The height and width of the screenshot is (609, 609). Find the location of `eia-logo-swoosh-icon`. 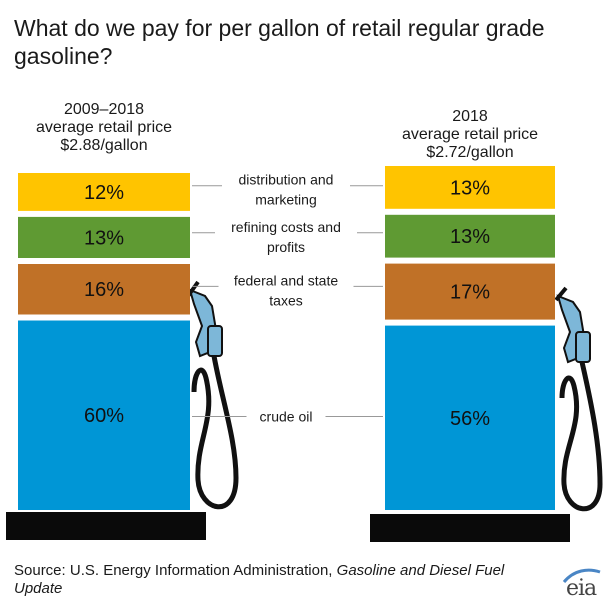

eia-logo-swoosh-icon is located at coordinates (581, 576).